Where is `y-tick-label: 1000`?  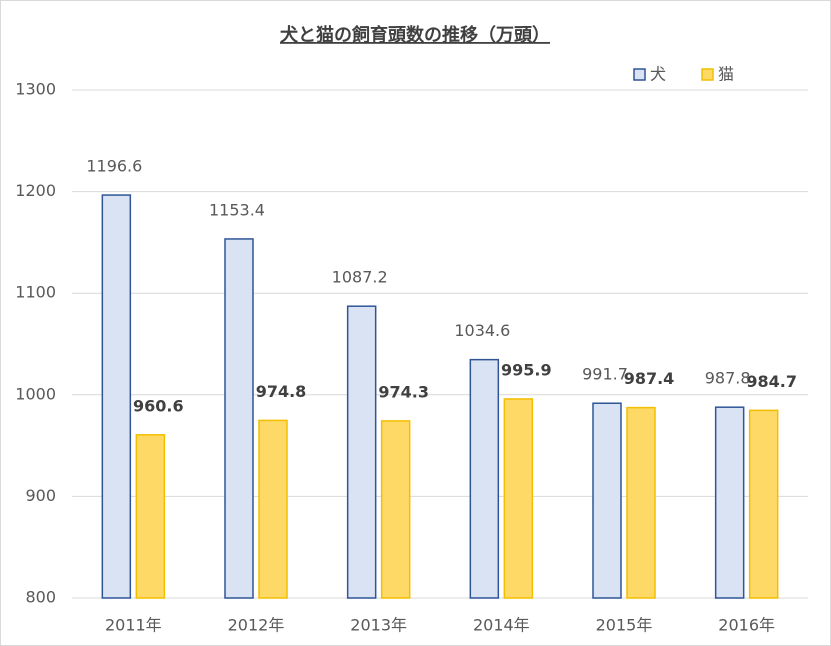
y-tick-label: 1000 is located at coordinates (35, 393).